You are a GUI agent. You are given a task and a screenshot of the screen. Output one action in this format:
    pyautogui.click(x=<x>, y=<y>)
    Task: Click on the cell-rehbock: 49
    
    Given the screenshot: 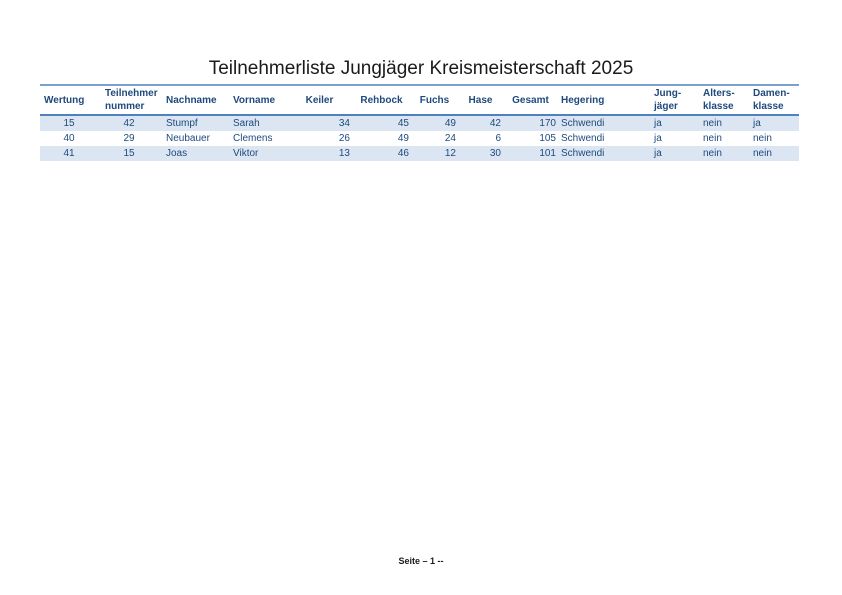 What is the action you would take?
    pyautogui.click(x=381, y=138)
    